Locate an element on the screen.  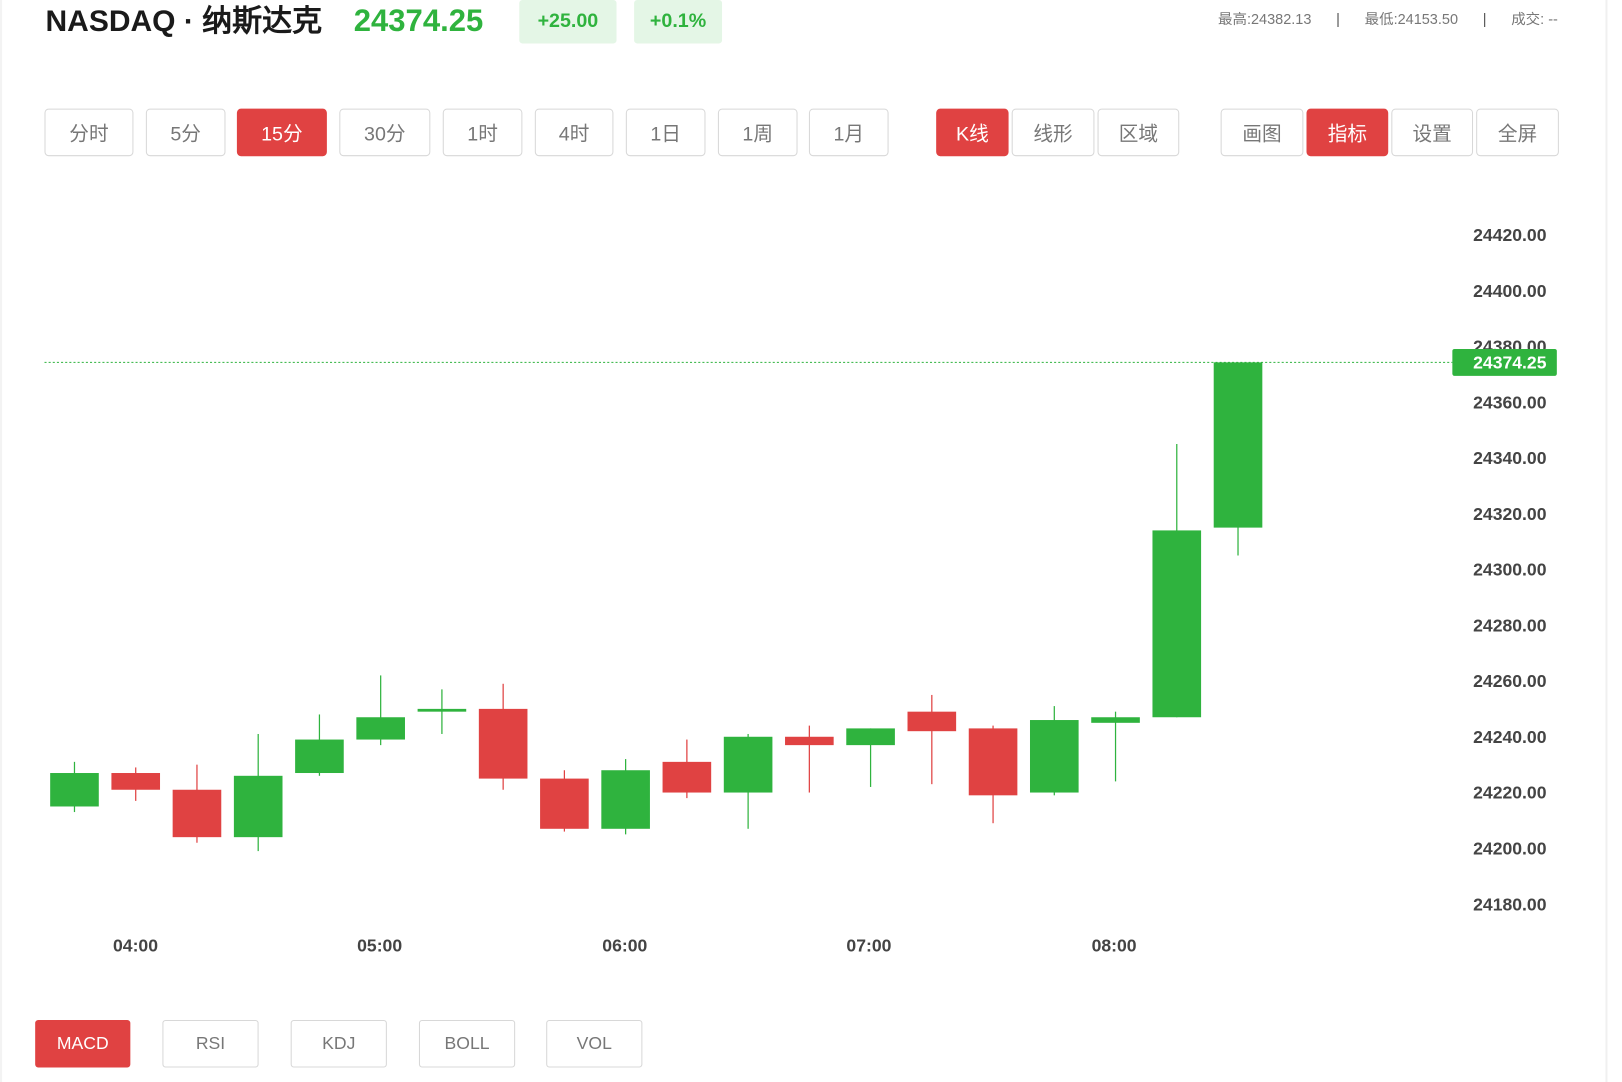
indicator-vol-button: VOL is located at coordinates (594, 1043).